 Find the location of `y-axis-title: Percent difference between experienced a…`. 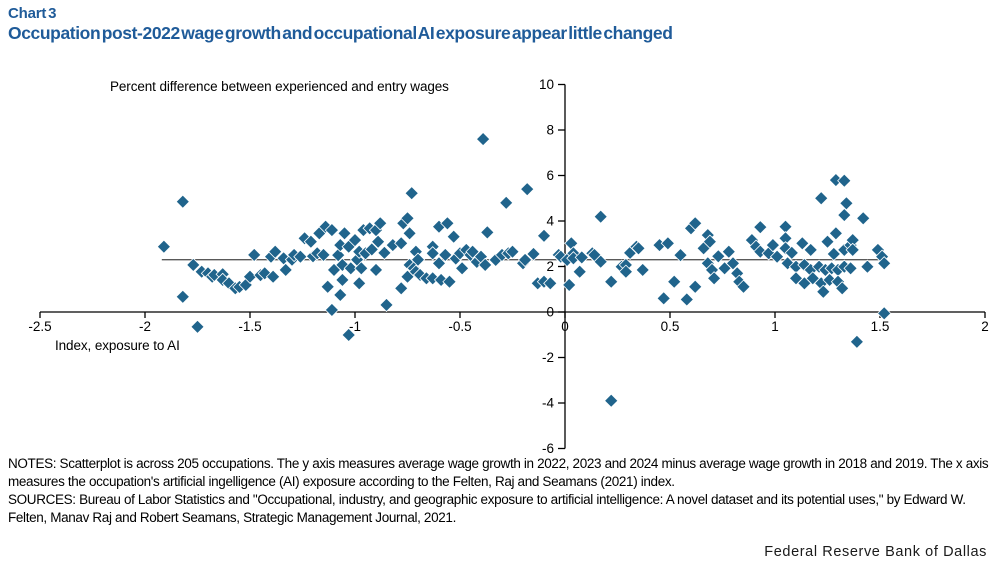

y-axis-title: Percent difference between experienced a… is located at coordinates (279, 86).